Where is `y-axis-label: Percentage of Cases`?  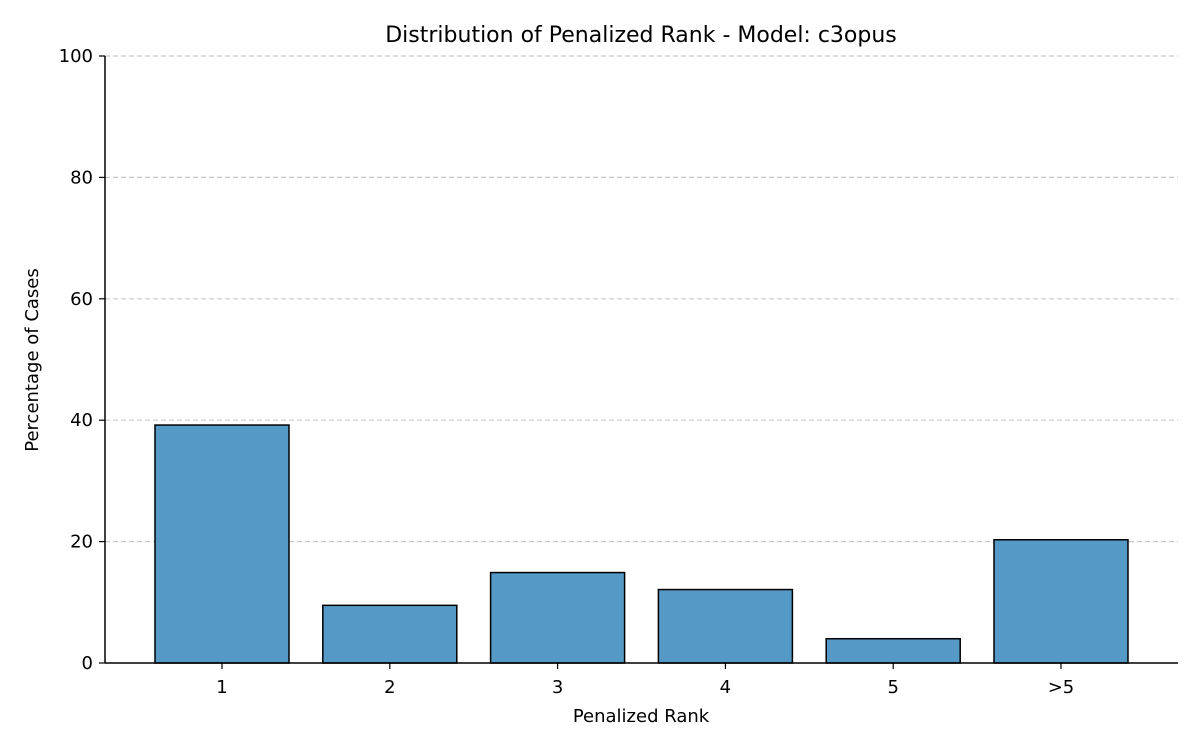 y-axis-label: Percentage of Cases is located at coordinates (32, 359).